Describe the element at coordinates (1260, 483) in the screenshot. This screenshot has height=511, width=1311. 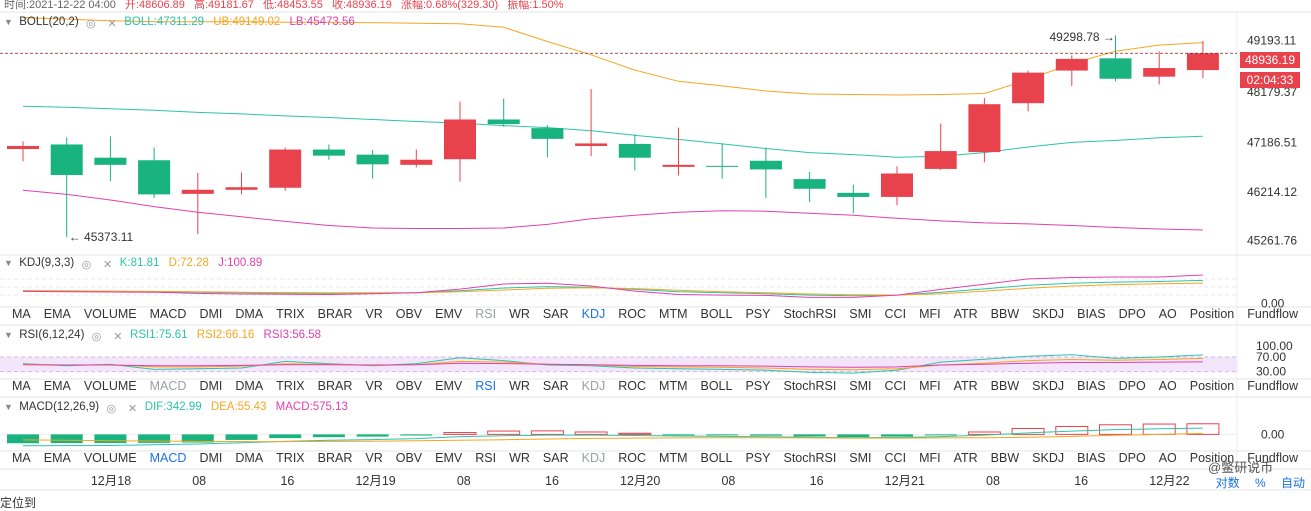
I see `percent-scale-button: %` at that location.